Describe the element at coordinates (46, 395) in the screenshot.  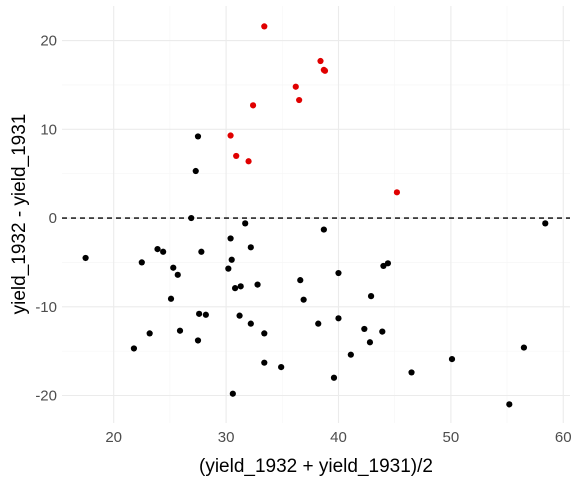
I see `y-tick-label: -20` at that location.